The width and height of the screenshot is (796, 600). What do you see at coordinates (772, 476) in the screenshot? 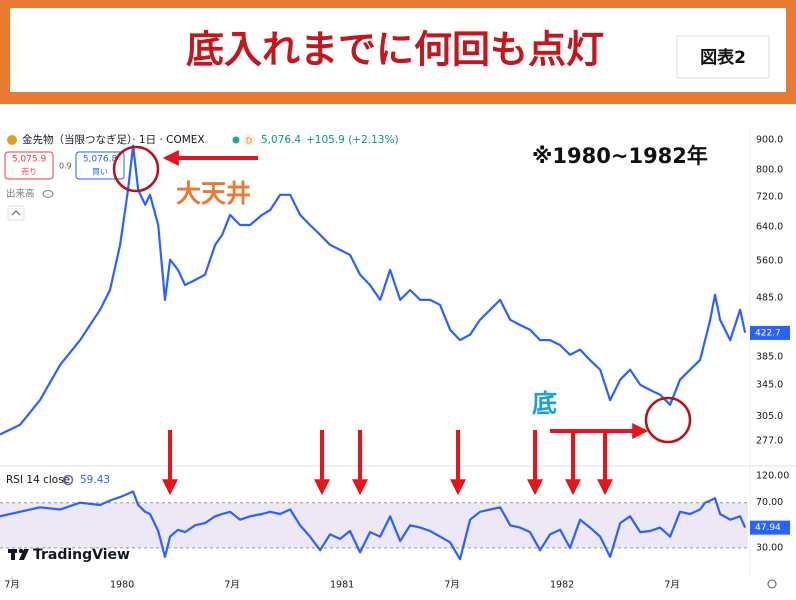
I see `rsi-pane-top-label: 120.00` at bounding box center [772, 476].